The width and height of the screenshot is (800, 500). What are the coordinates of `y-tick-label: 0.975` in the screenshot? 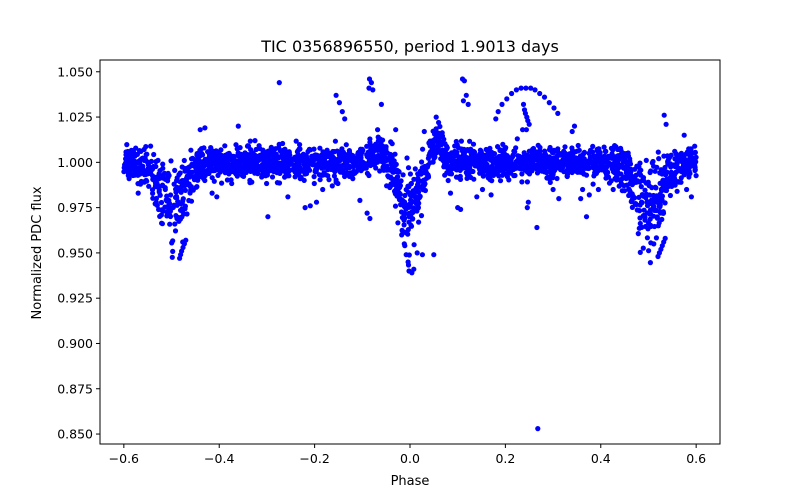 It's located at (75, 207).